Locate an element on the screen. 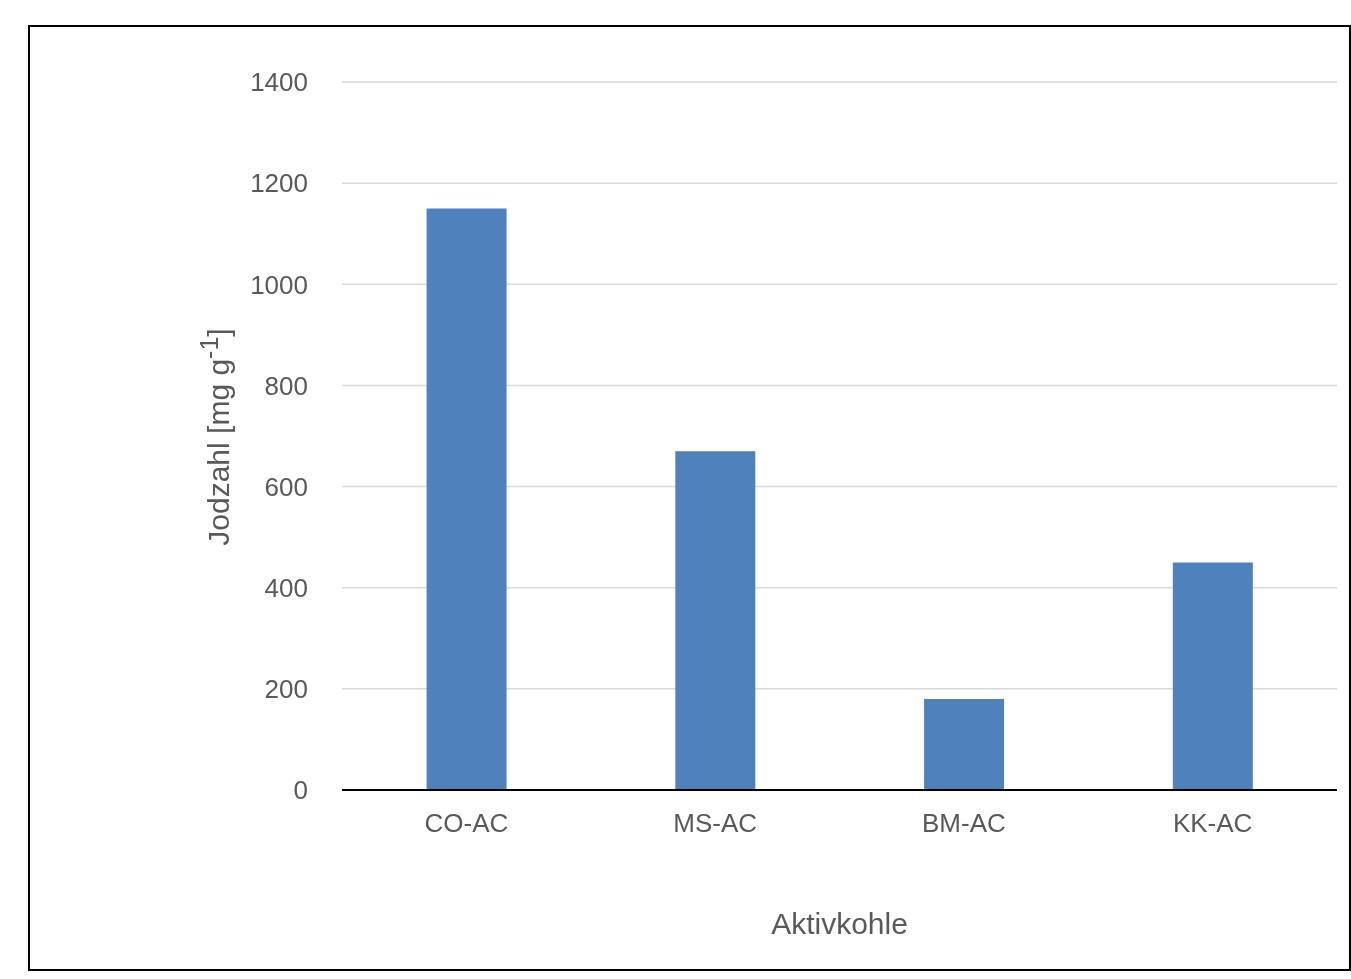  x-tick-label: CO-AC is located at coordinates (466, 823).